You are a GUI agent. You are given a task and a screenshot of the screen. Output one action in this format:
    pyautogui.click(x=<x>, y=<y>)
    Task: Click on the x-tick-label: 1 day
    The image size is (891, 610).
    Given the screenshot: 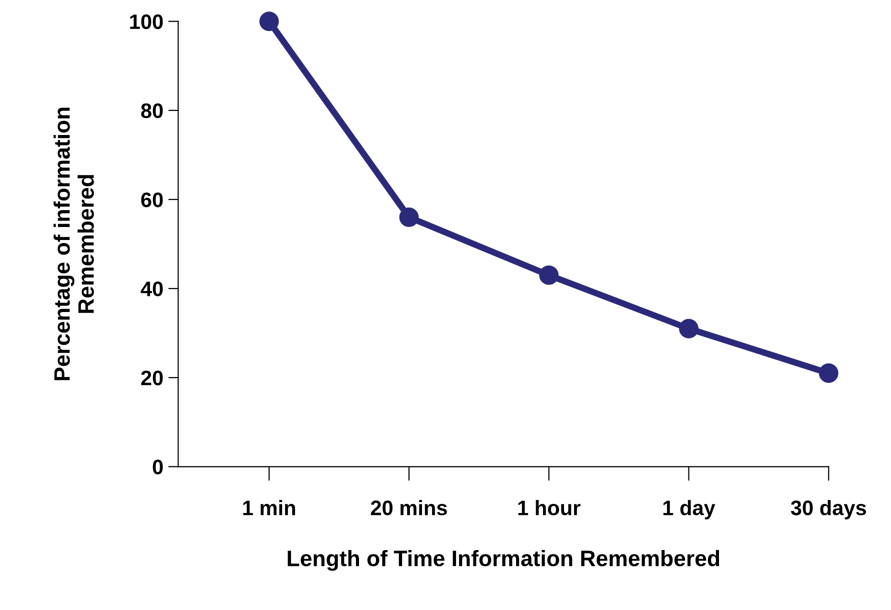 What is the action you would take?
    pyautogui.click(x=689, y=510)
    